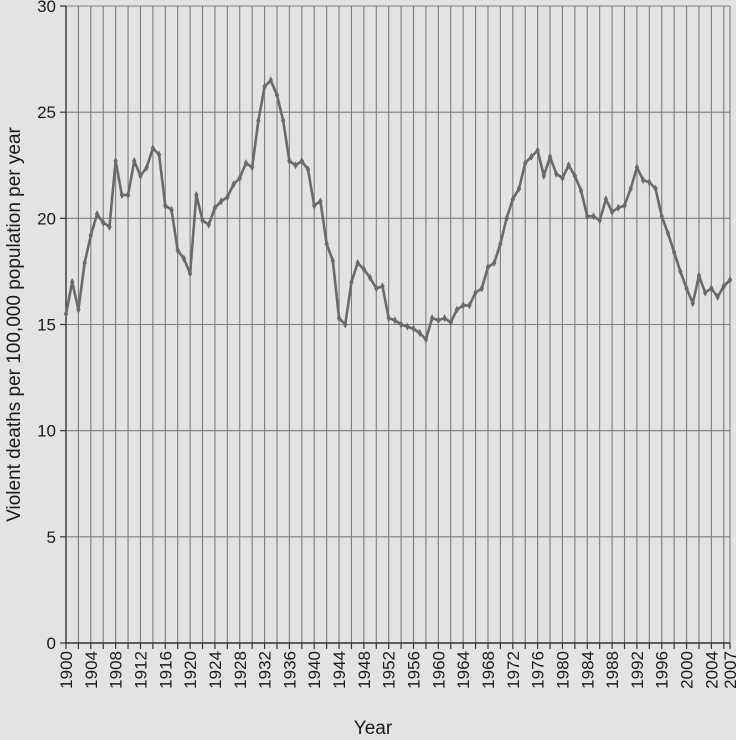 This screenshot has height=740, width=736. Describe the element at coordinates (289, 670) in the screenshot. I see `x-tick-label: 1936` at that location.